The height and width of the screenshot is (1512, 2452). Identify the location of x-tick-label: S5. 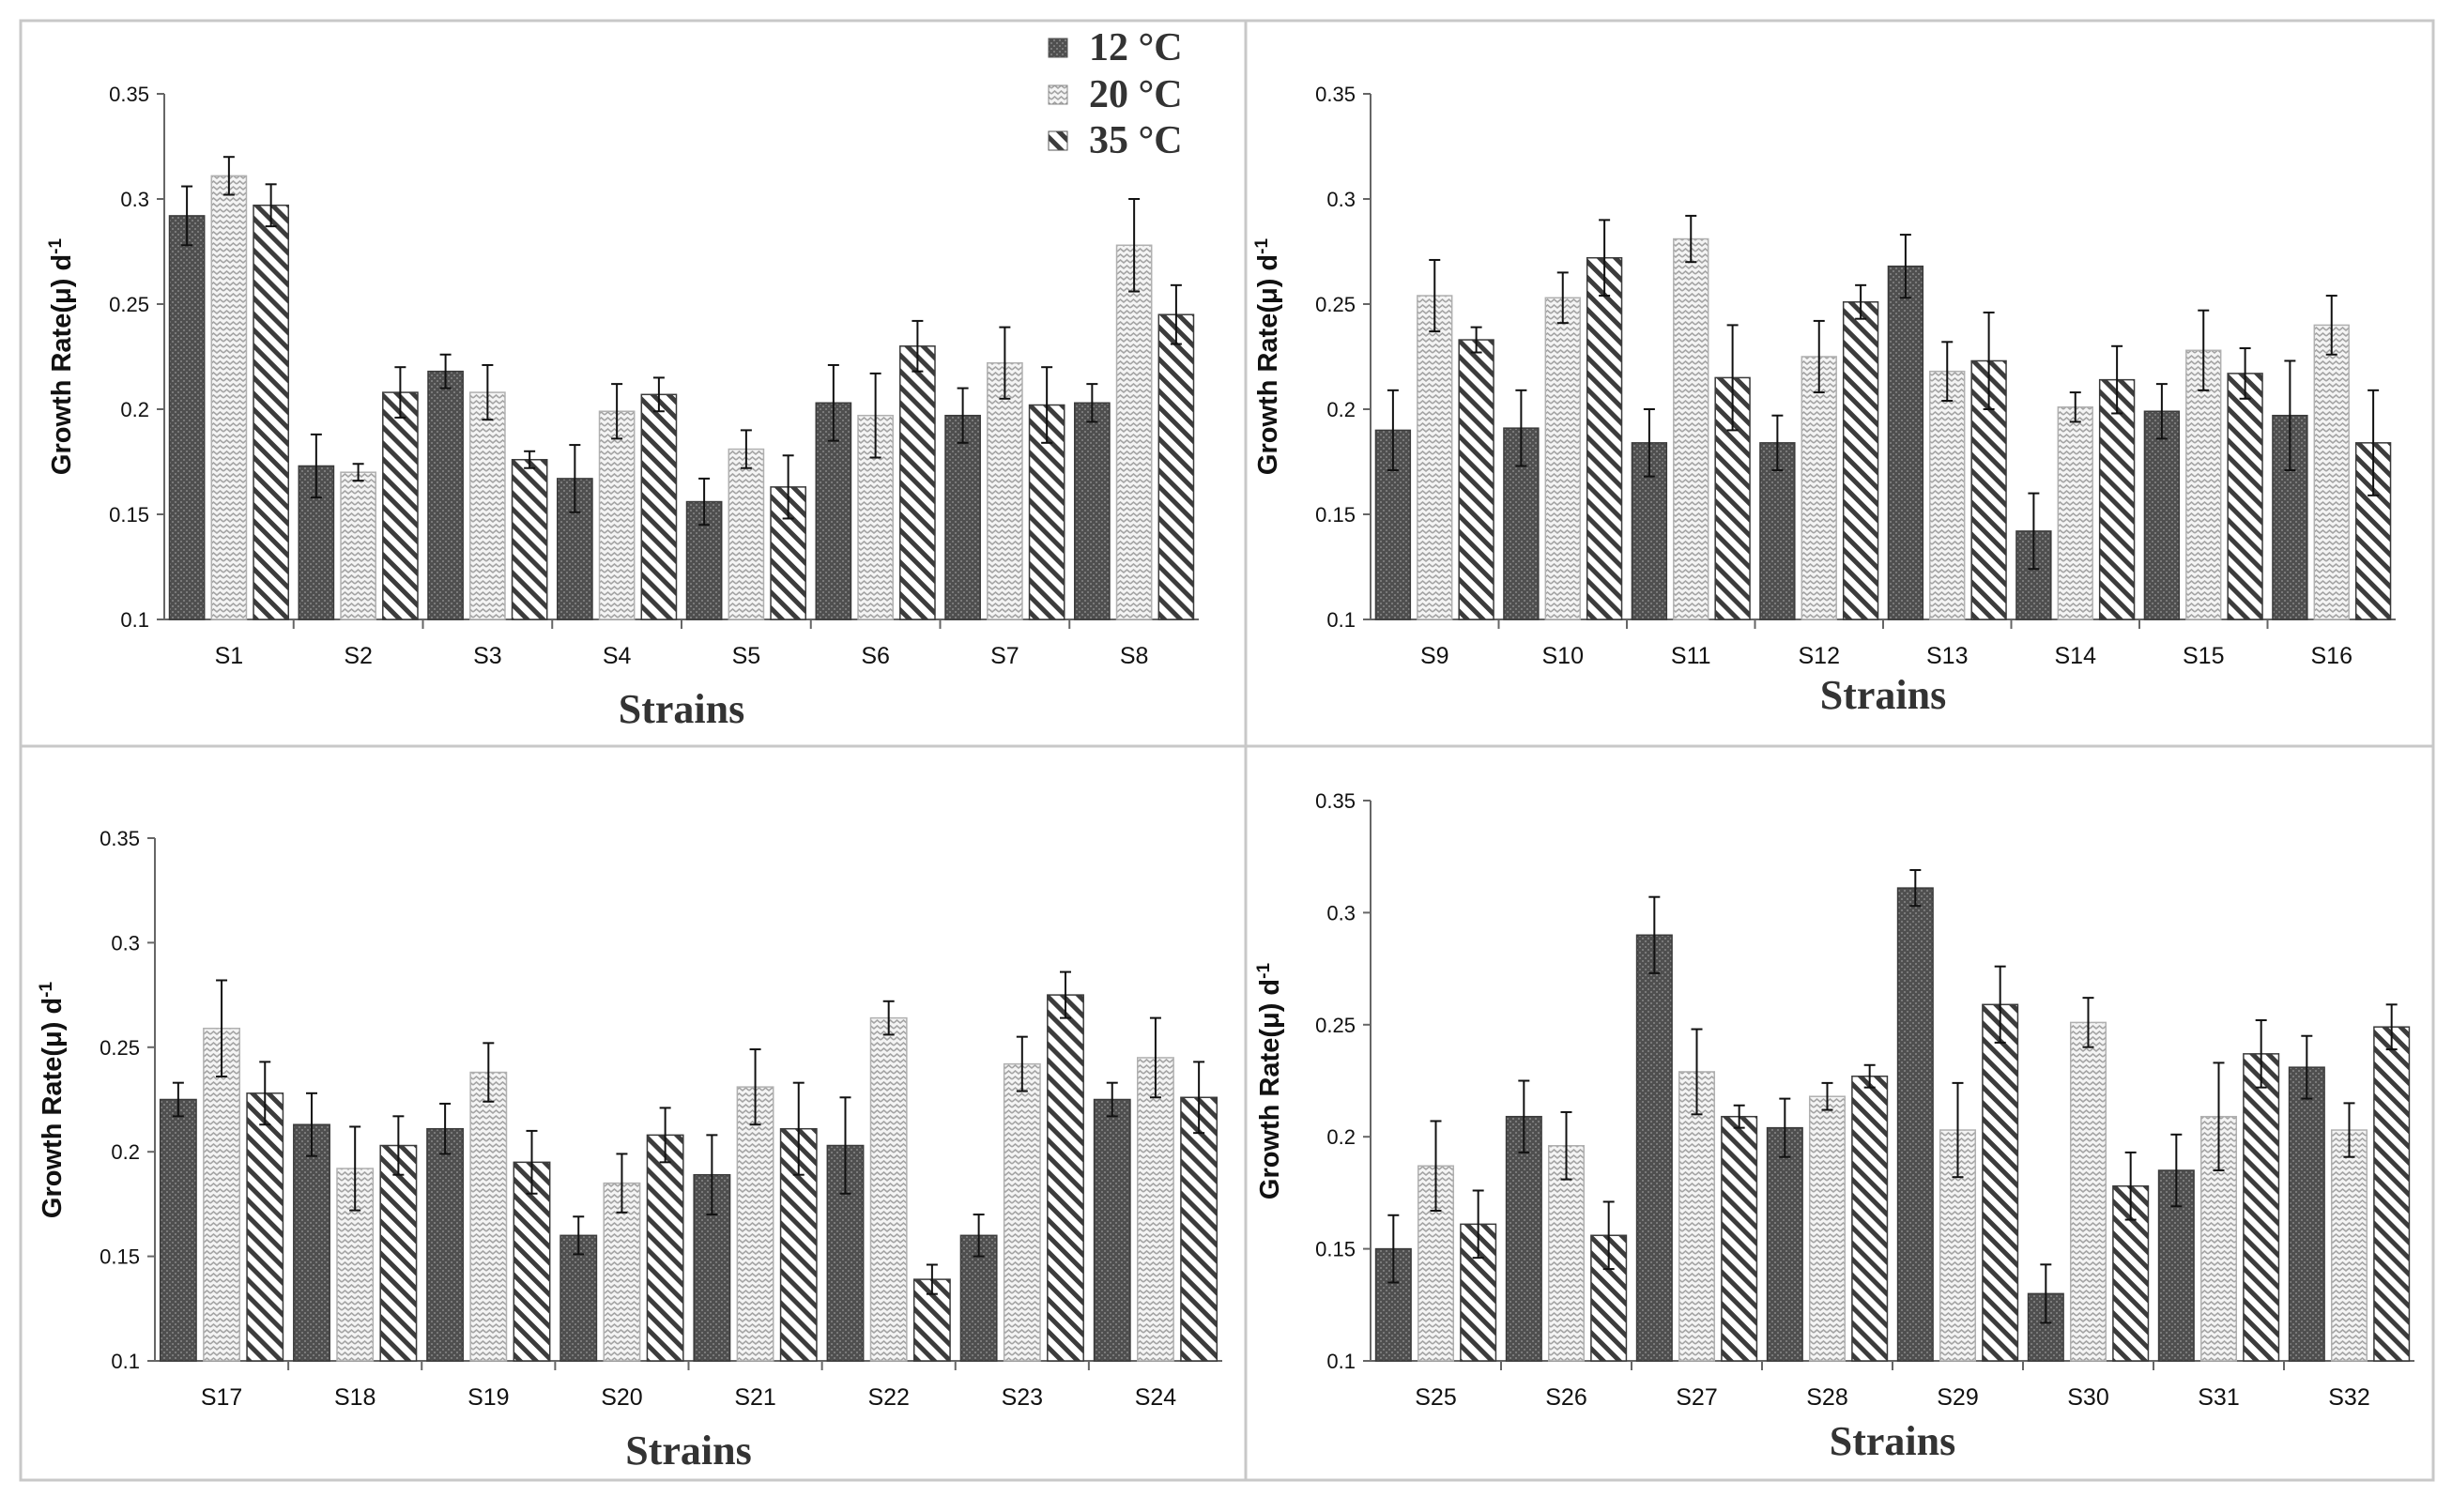
(746, 656).